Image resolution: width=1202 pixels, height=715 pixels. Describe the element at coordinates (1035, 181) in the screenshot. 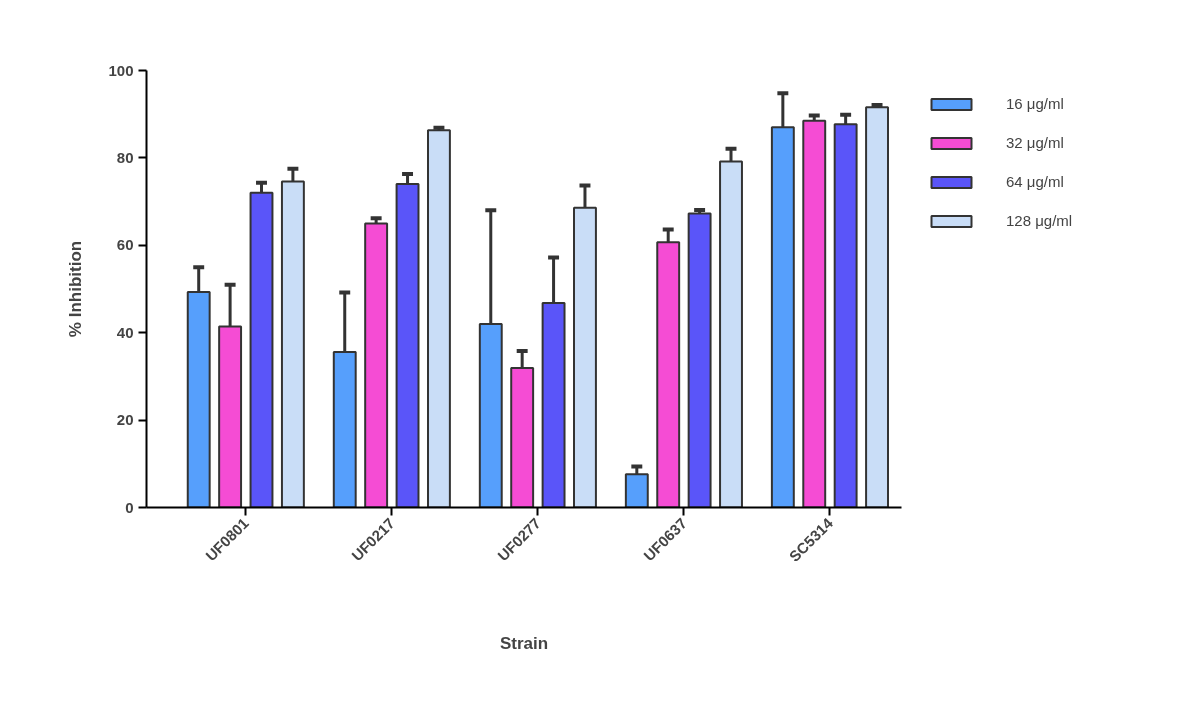

I see `legend-label: 64 μg/ml` at that location.